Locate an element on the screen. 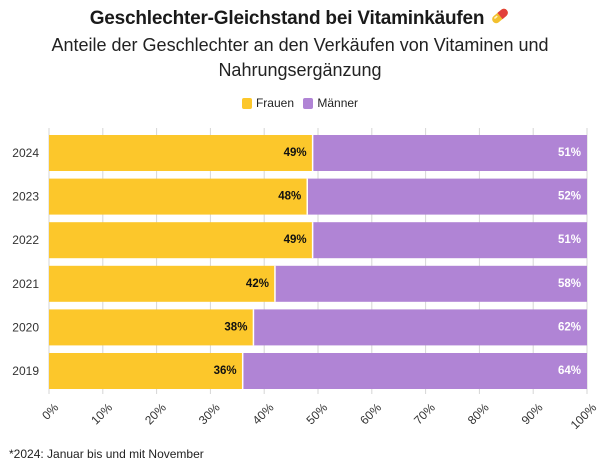  y-tick-label: 2019 is located at coordinates (25, 371).